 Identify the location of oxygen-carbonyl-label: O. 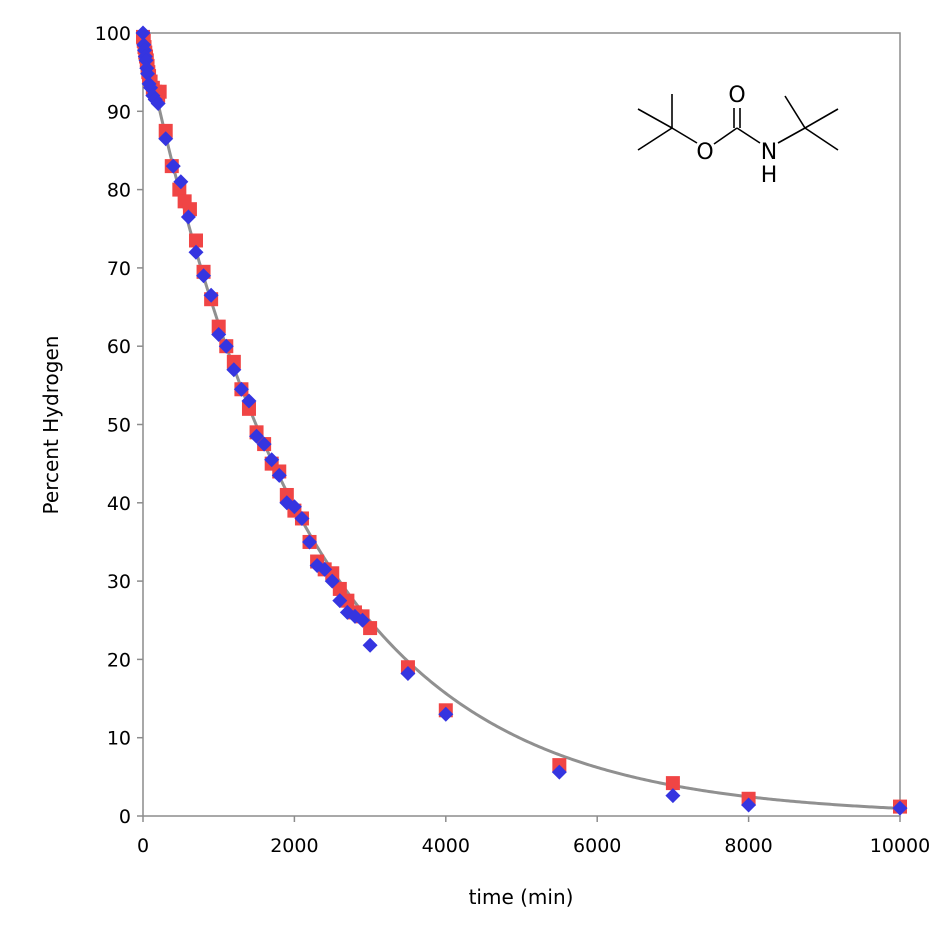
(736, 95).